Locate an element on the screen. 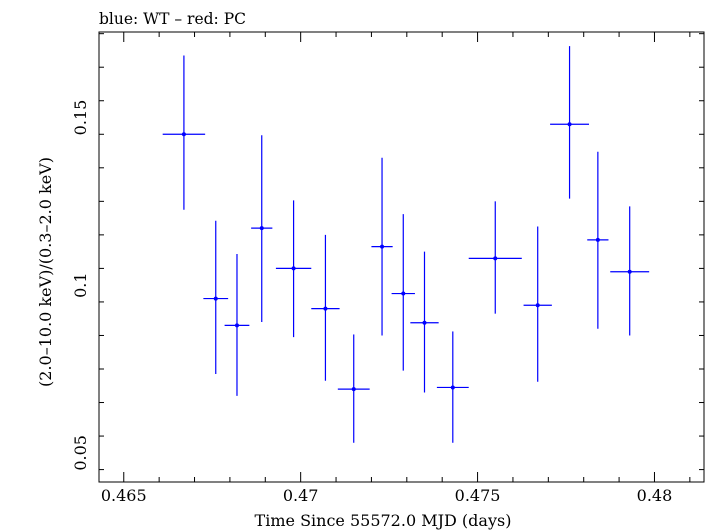 This screenshot has width=705, height=532. x-axis-label: Time Since 55572.0 MJD (days) is located at coordinates (383, 520).